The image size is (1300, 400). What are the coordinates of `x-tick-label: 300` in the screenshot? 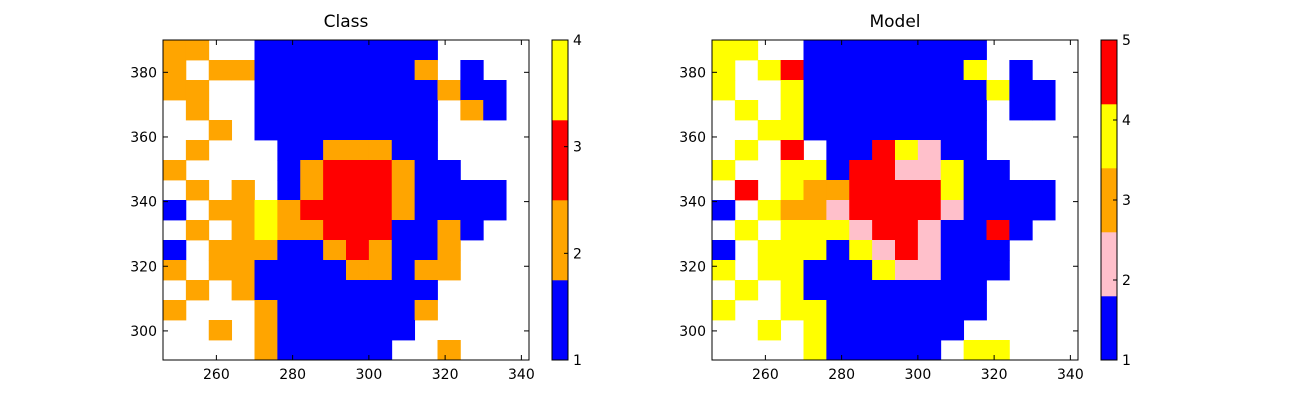 It's located at (918, 375).